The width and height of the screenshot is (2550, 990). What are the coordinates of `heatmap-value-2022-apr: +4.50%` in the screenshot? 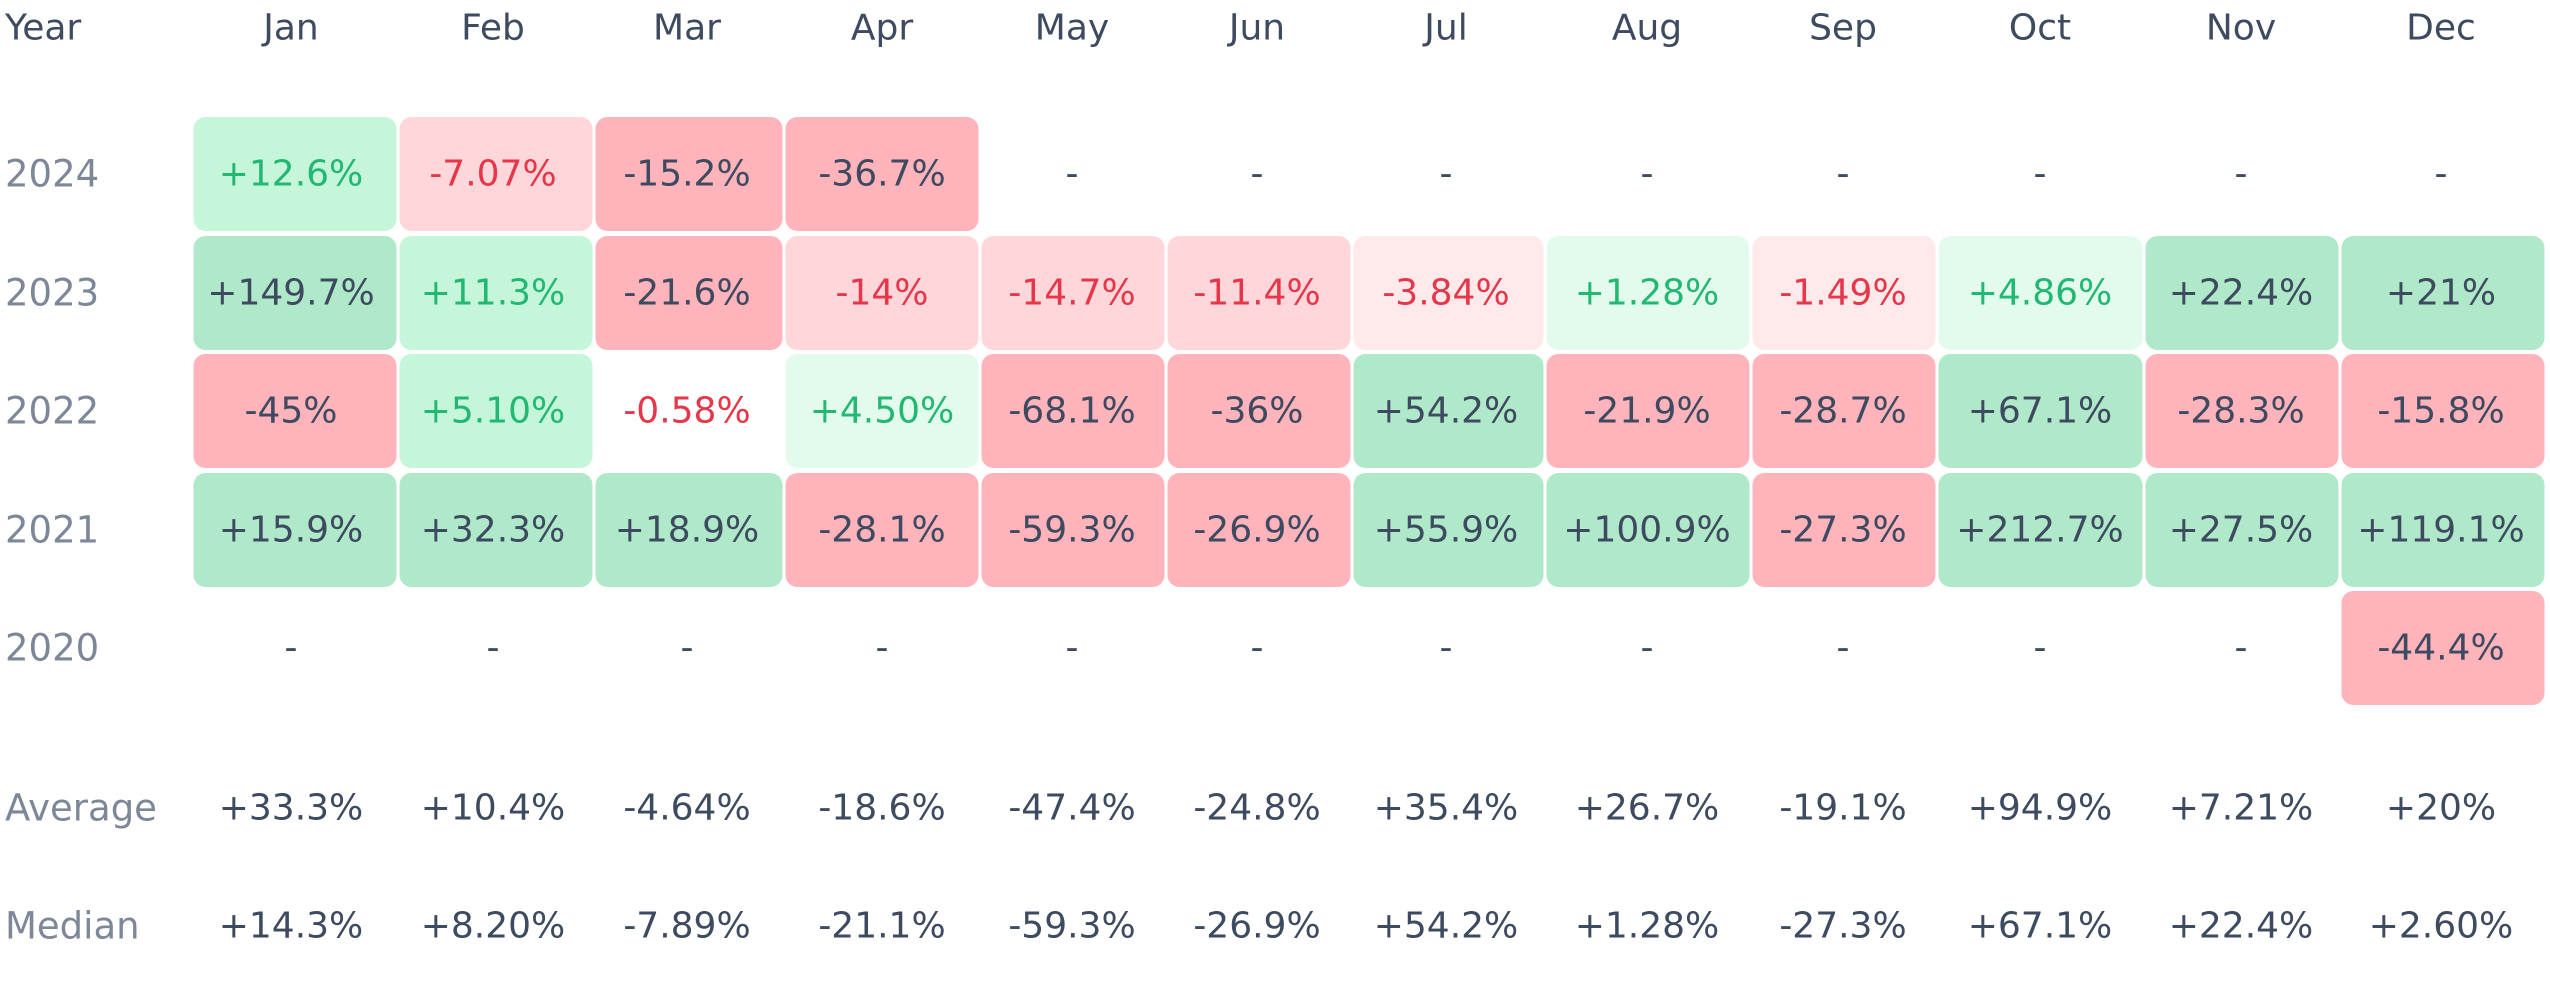 It's located at (882, 411).